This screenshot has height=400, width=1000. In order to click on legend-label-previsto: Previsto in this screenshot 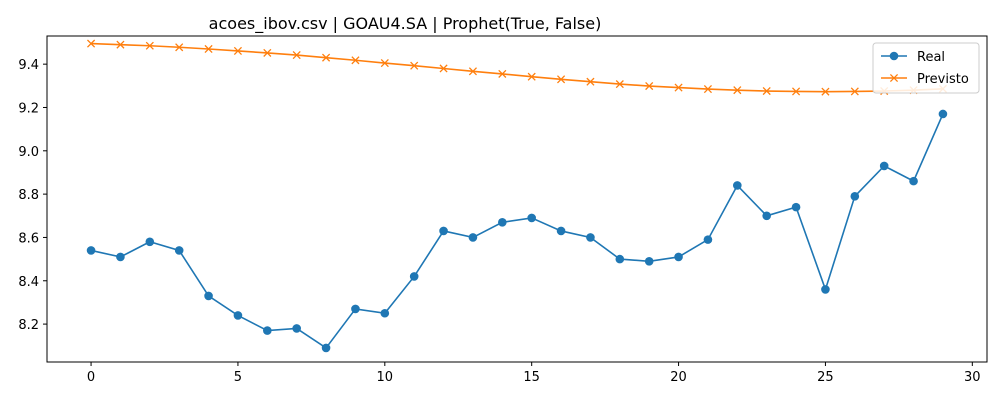, I will do `click(943, 79)`.